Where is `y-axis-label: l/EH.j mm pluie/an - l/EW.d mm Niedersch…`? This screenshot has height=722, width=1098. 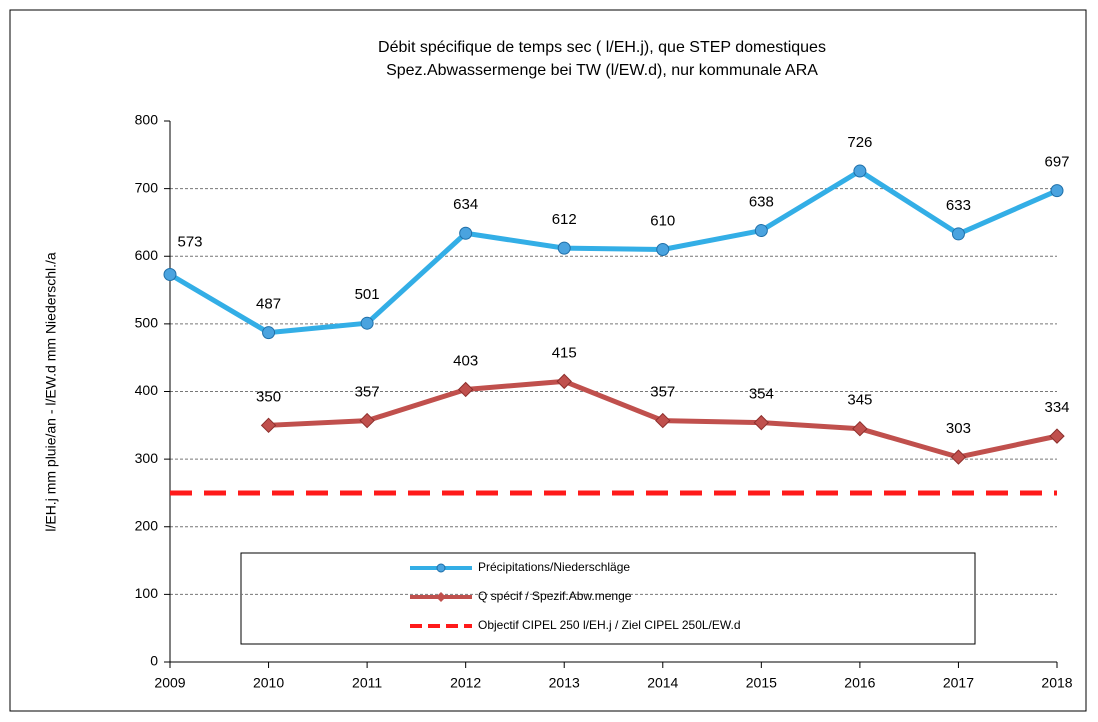
y-axis-label: l/EH.j mm pluie/an - l/EW.d mm Niedersch… is located at coordinates (51, 392).